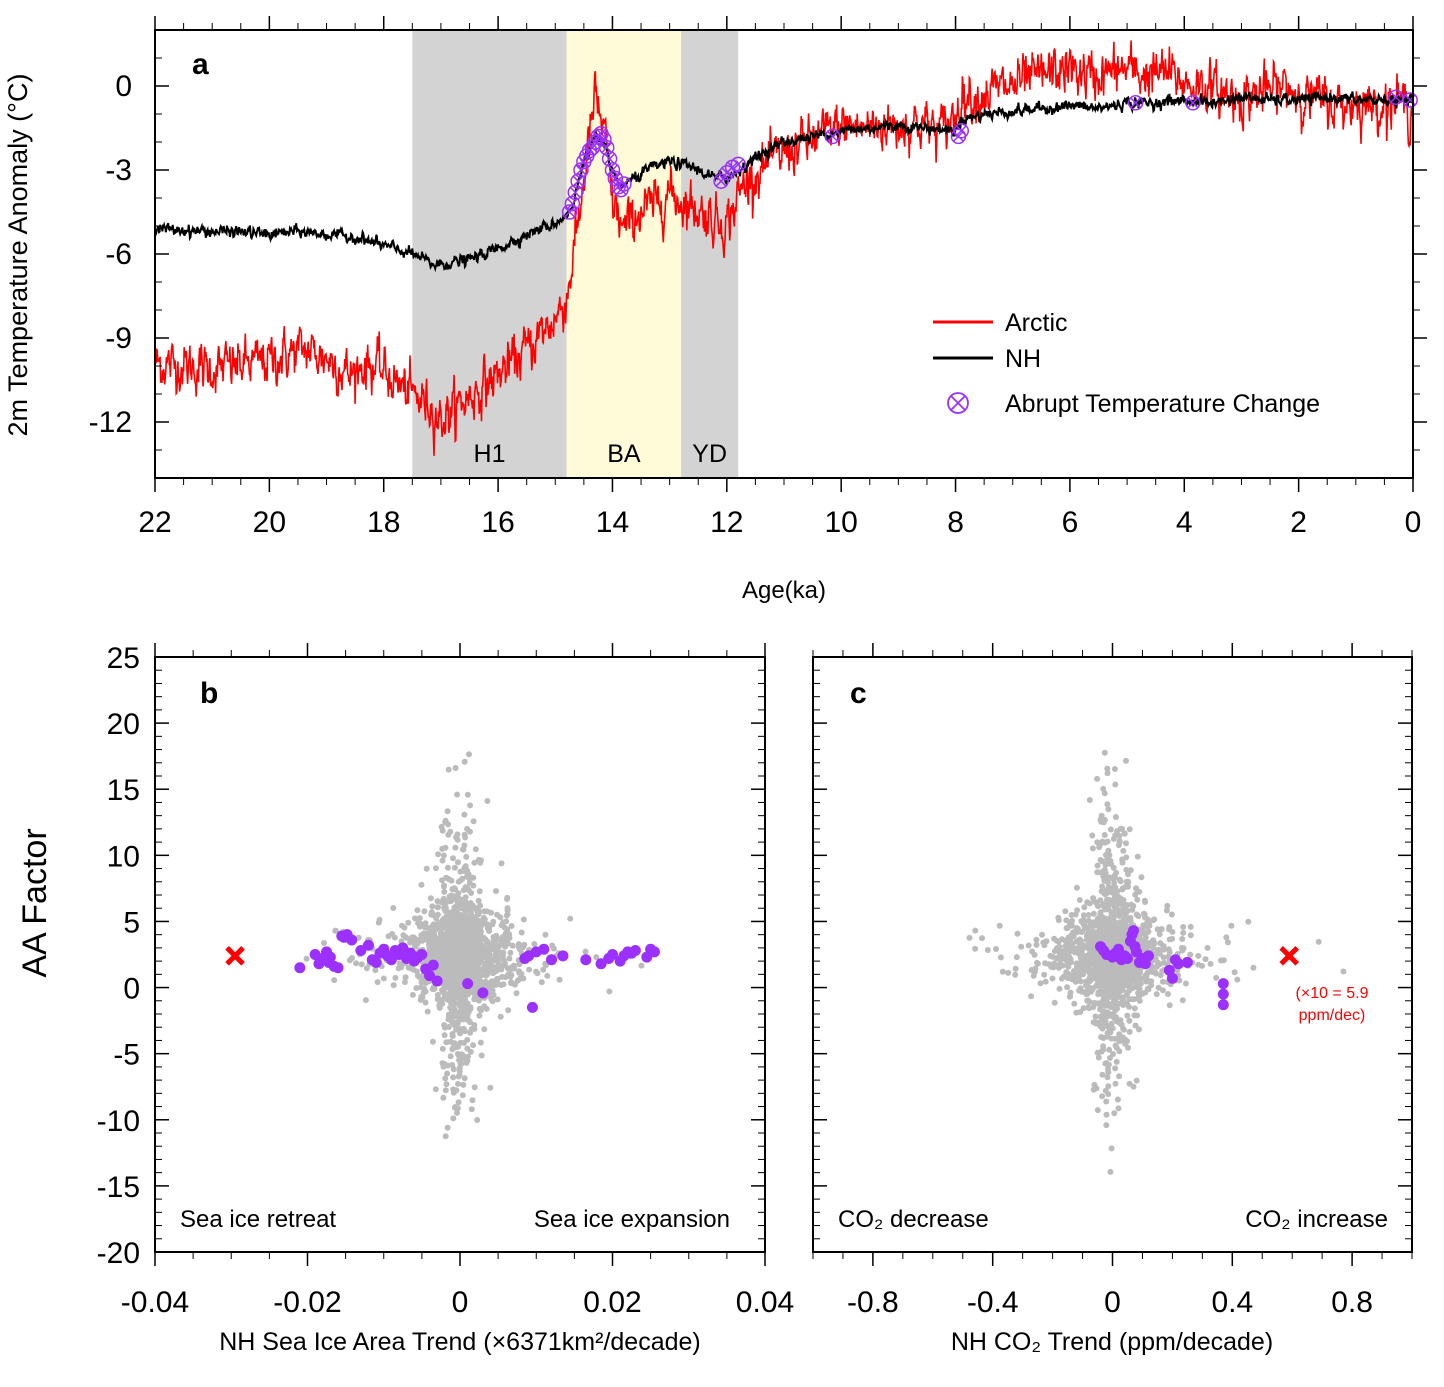 The width and height of the screenshot is (1444, 1387). Describe the element at coordinates (873, 1302) in the screenshot. I see `x-tick-label: -0.8` at that location.